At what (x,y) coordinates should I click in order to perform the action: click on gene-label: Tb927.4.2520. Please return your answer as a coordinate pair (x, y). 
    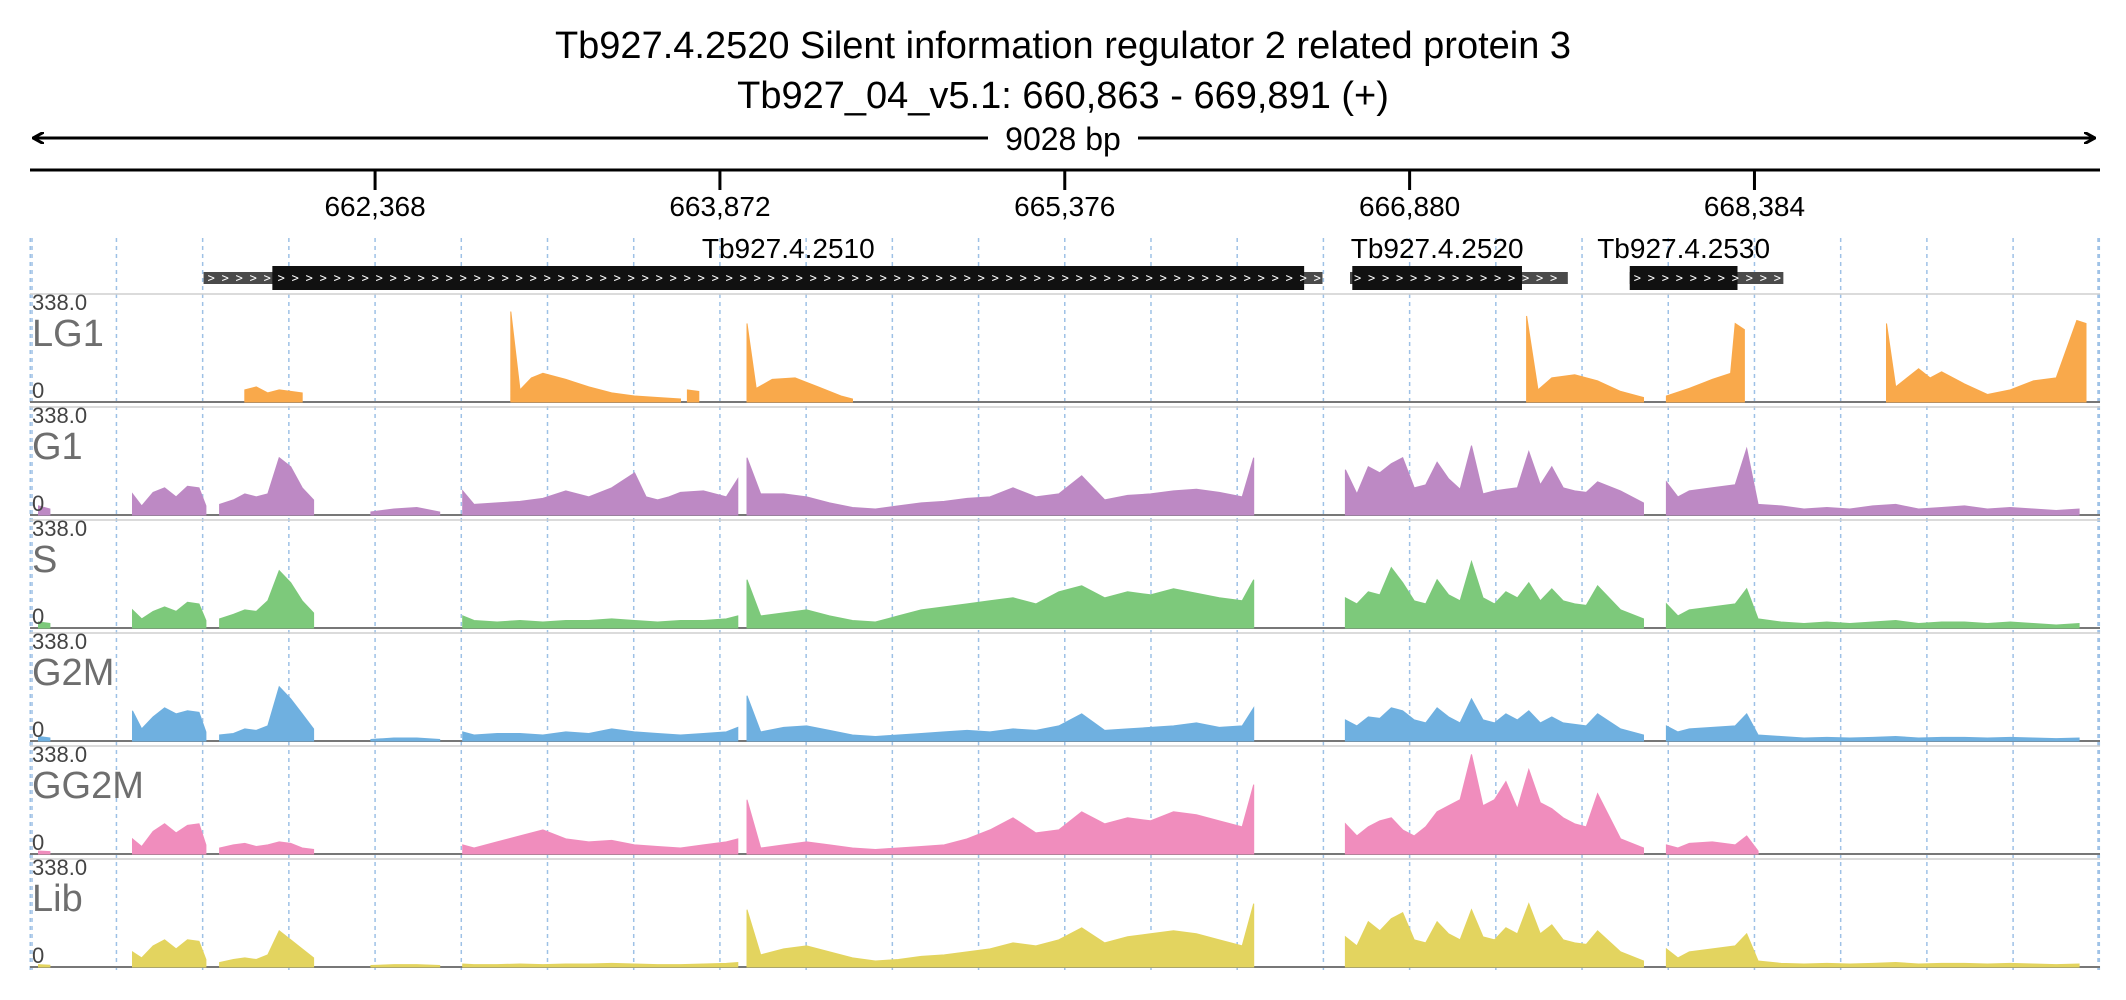
    Looking at the image, I should click on (1437, 248).